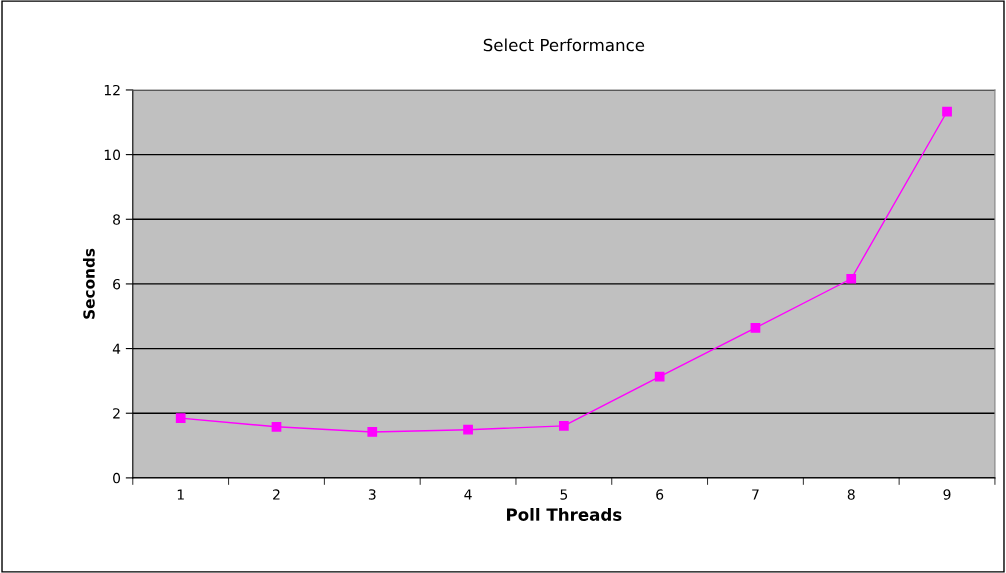 The image size is (1006, 573). Describe the element at coordinates (755, 494) in the screenshot. I see `x-tick-label: 7` at that location.